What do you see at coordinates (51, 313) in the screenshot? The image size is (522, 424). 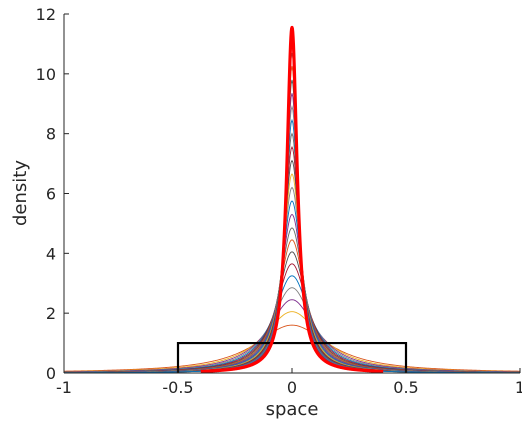 I see `y-tick-label: 2` at bounding box center [51, 313].